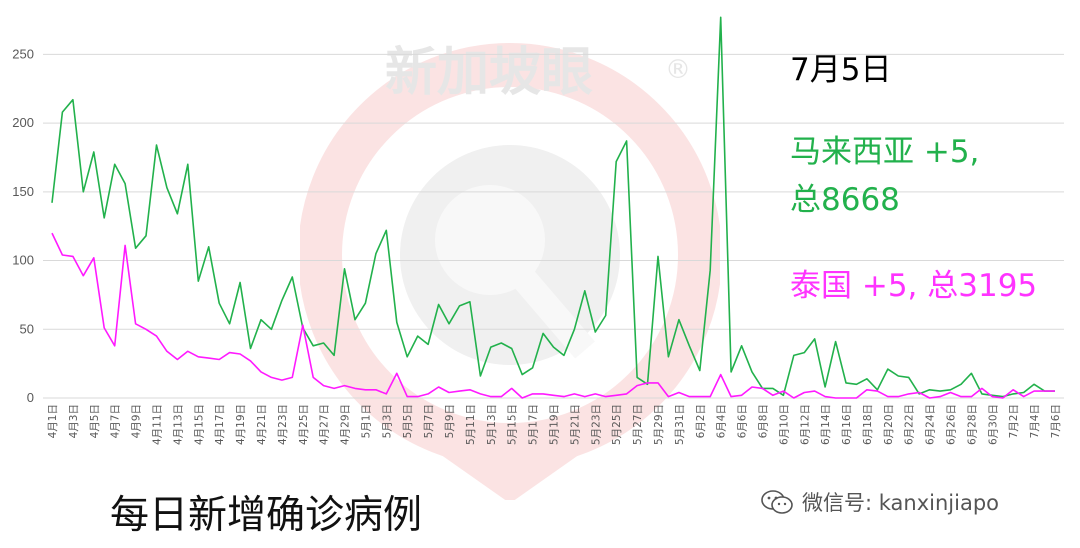 Image resolution: width=1080 pixels, height=548 pixels. Describe the element at coordinates (95, 421) in the screenshot. I see `x-tick-label: 4月5日` at that location.